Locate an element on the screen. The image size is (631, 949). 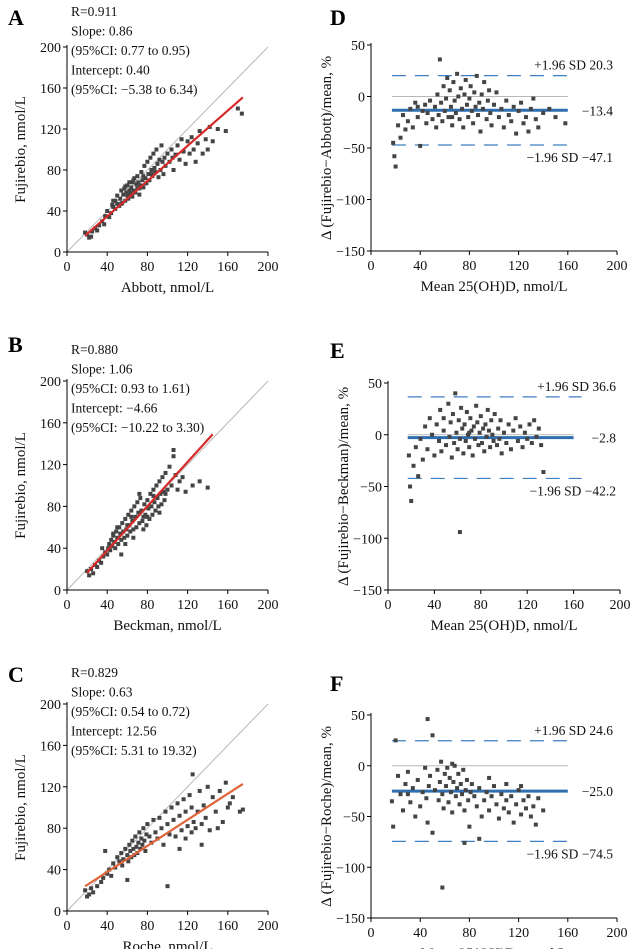
stat-text: Intercept: 0.40 is located at coordinates (110, 70).